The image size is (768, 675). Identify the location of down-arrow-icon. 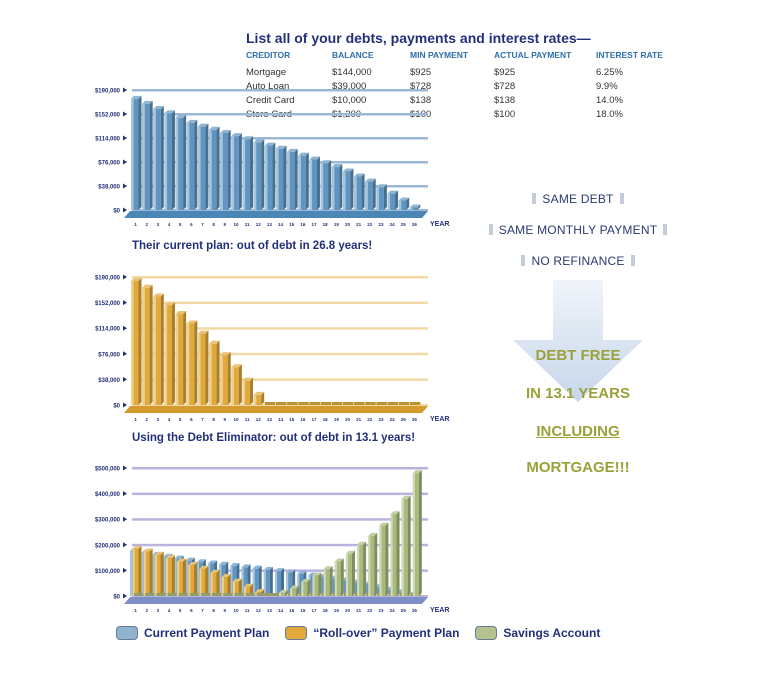
(578, 341).